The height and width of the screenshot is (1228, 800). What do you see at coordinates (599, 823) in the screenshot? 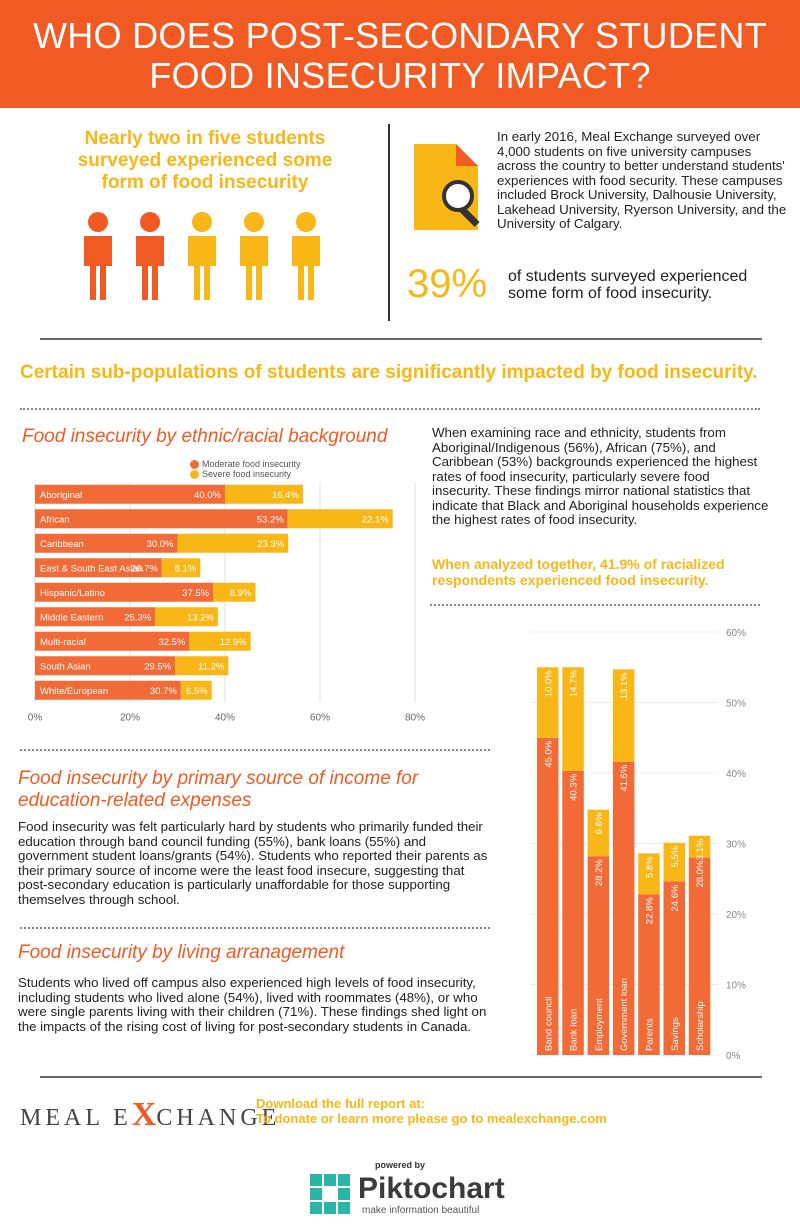
I see `data-label: 6.6%` at bounding box center [599, 823].